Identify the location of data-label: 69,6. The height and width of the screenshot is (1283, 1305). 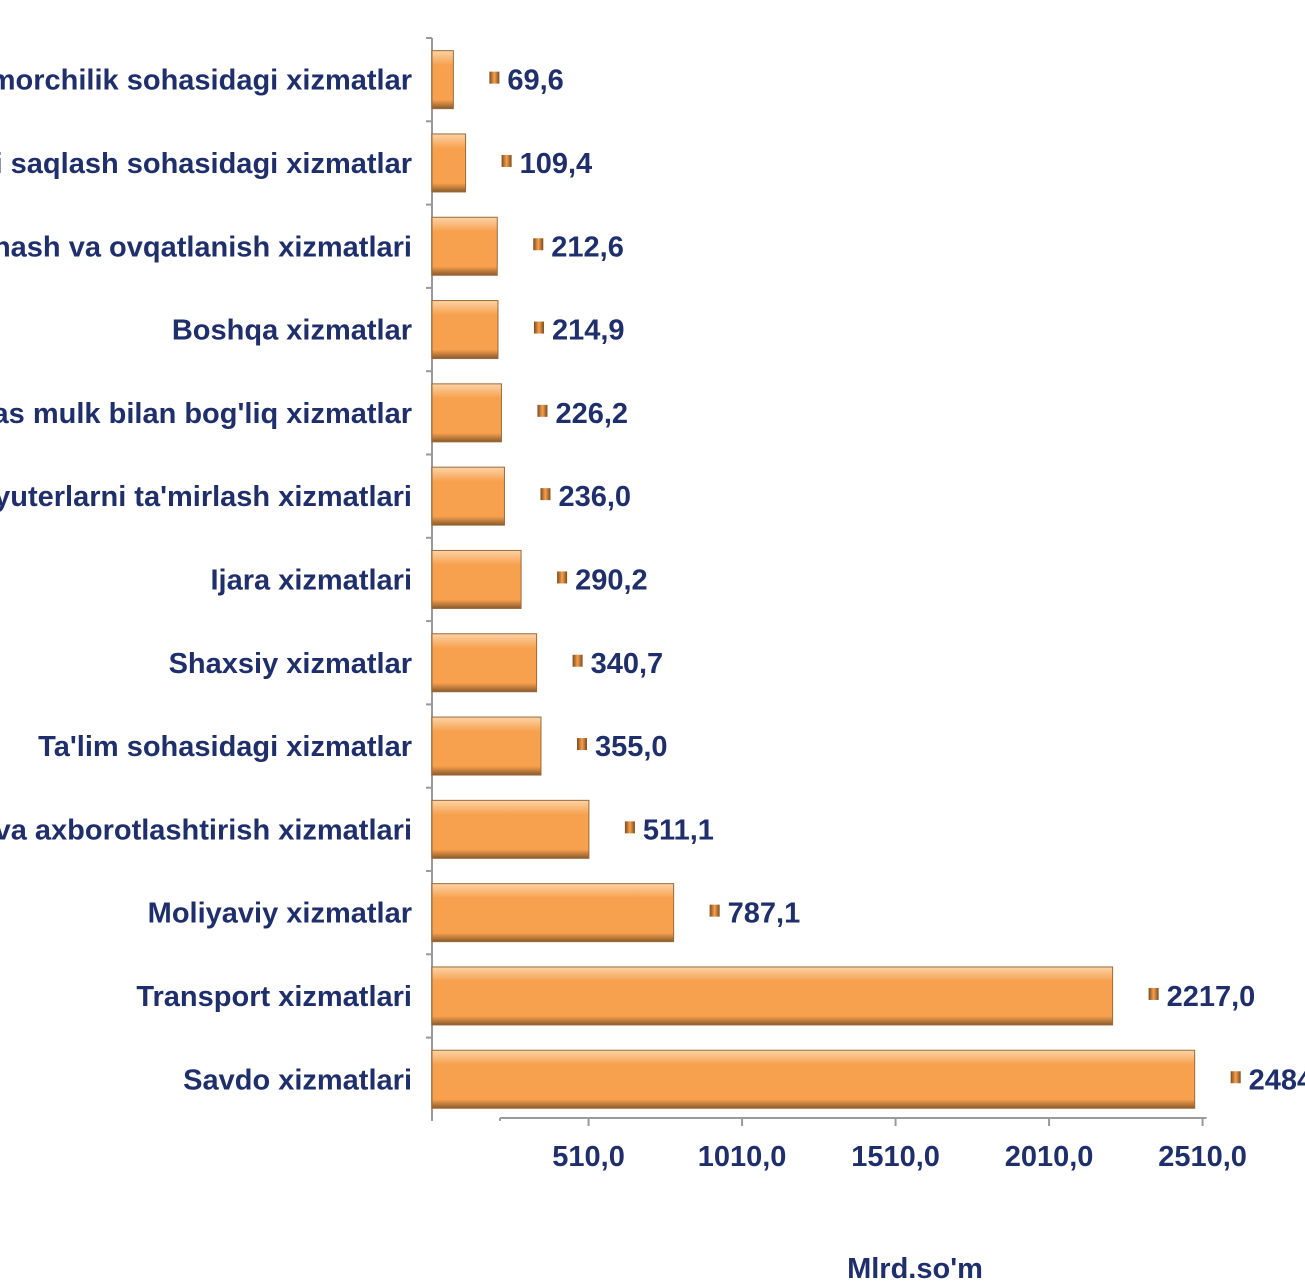
(535, 81).